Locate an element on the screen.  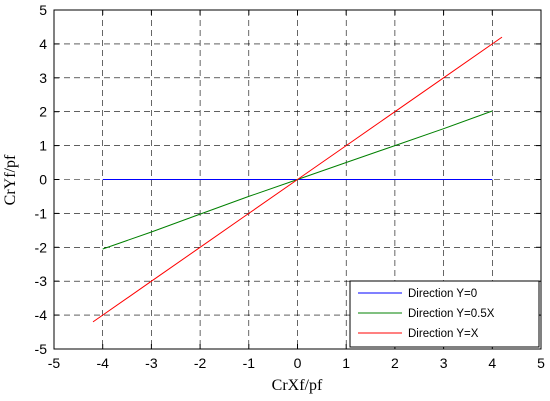
x-tick-label: 2 is located at coordinates (395, 363).